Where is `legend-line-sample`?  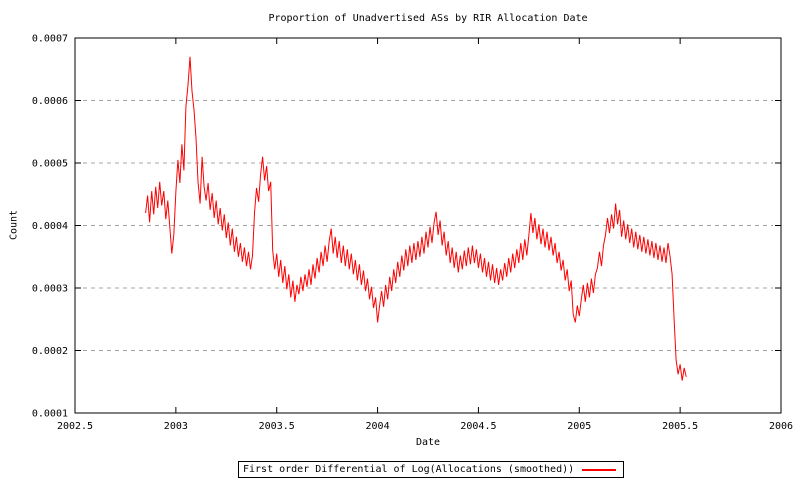
legend-line-sample is located at coordinates (599, 469).